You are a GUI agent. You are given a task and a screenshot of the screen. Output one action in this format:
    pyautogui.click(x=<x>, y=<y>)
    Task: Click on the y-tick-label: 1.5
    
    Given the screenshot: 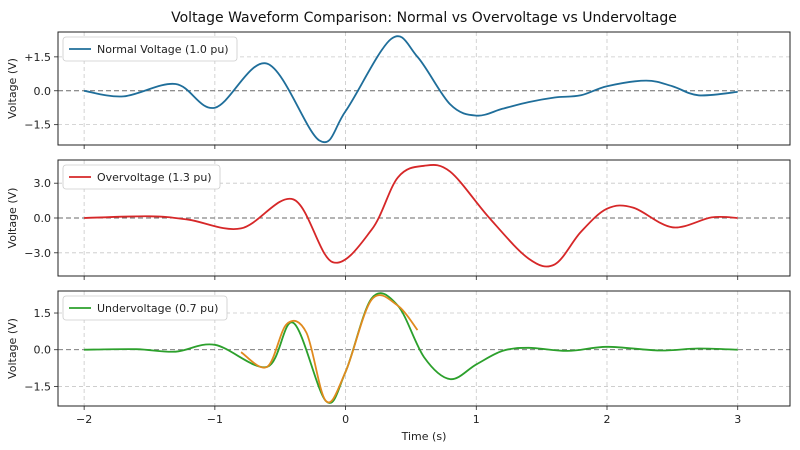 What is the action you would take?
    pyautogui.click(x=43, y=313)
    